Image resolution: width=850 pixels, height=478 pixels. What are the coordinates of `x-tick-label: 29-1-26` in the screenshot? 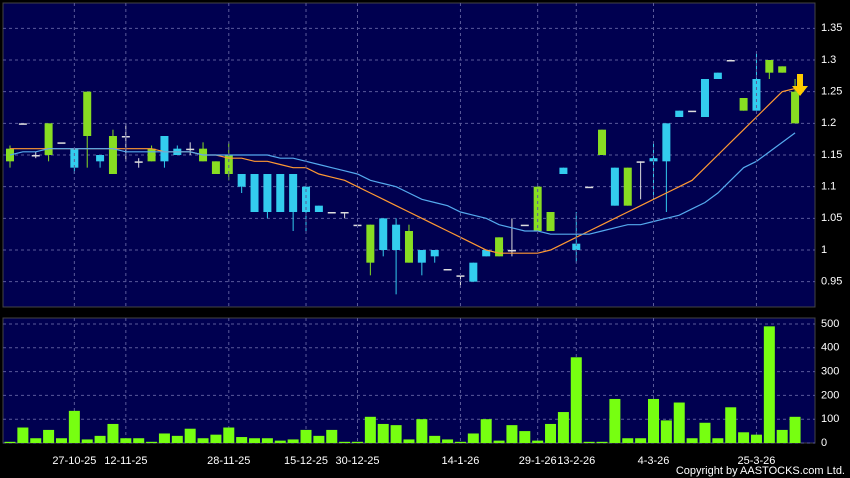 It's located at (538, 461).